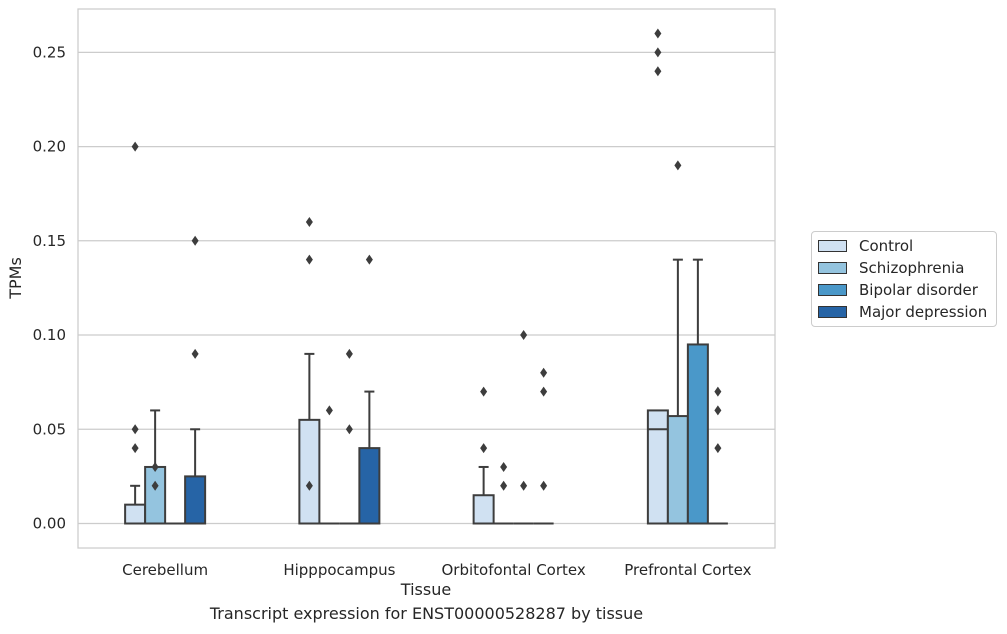  Describe the element at coordinates (886, 246) in the screenshot. I see `legend-label-control: Control` at that location.